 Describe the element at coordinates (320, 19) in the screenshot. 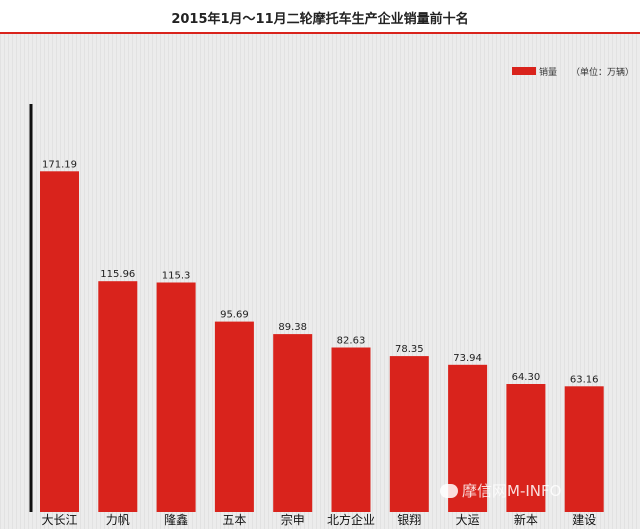

I see `chart-title: 2015年1月～11月二轮摩托车生产企业销量前十名` at that location.